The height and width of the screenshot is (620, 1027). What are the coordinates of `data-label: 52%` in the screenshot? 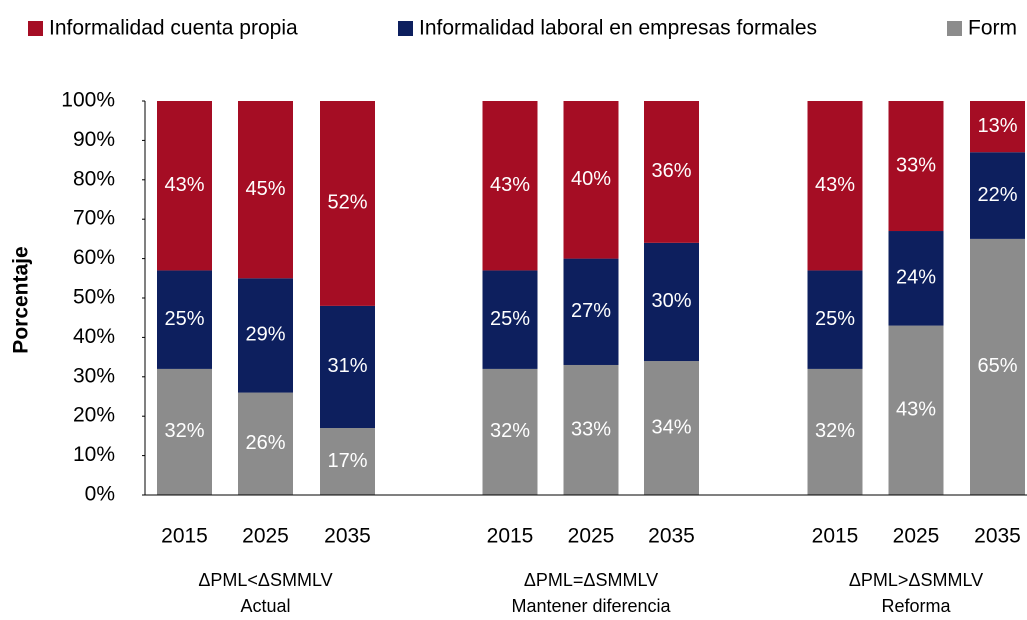 It's located at (347, 203).